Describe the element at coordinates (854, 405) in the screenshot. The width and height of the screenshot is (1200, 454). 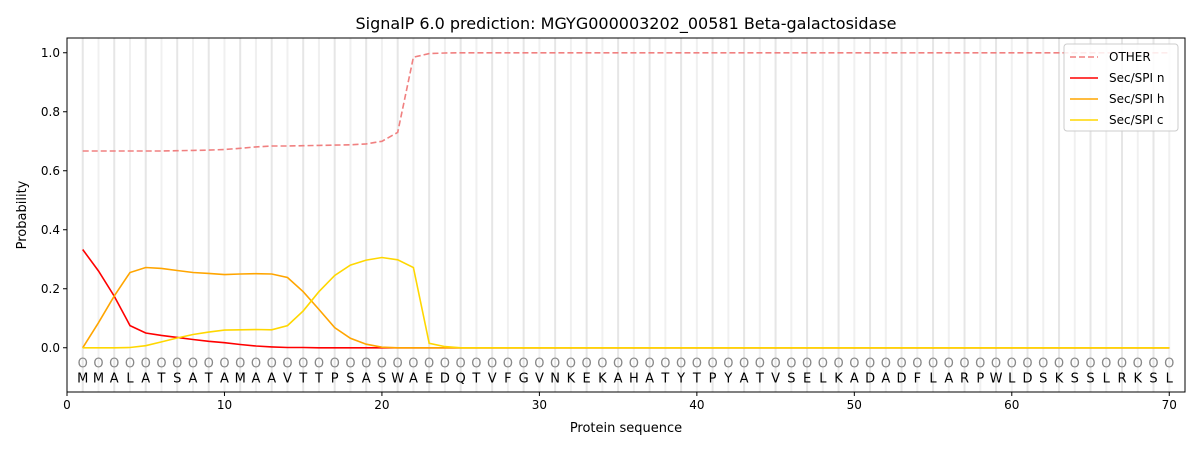
I see `x-tick-label: 50` at that location.